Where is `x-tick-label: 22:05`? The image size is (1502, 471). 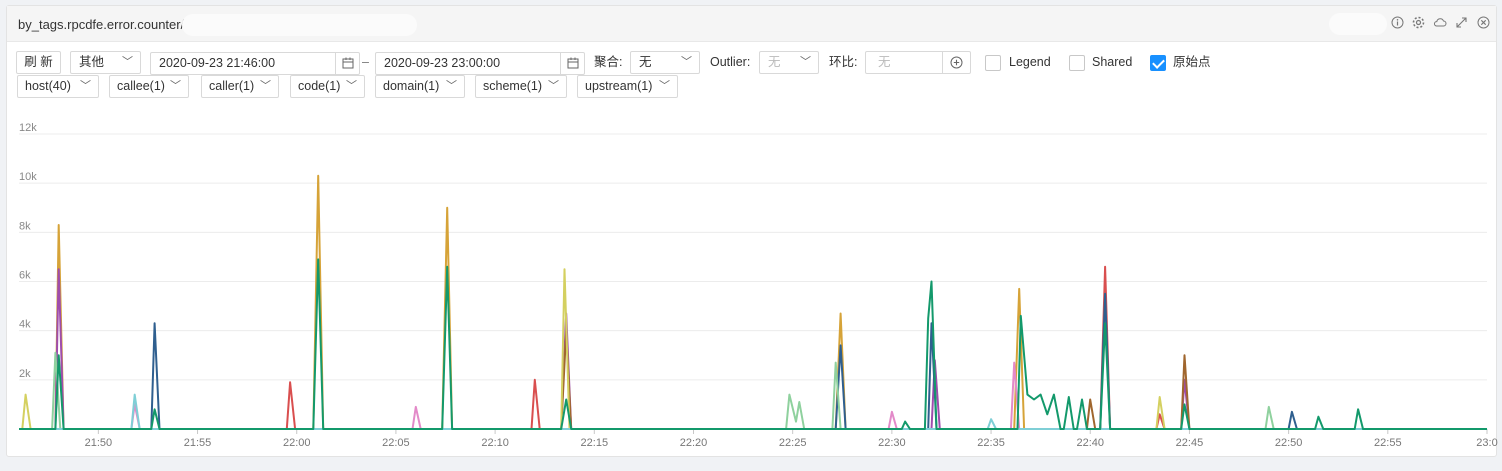 x-tick-label: 22:05 is located at coordinates (396, 443).